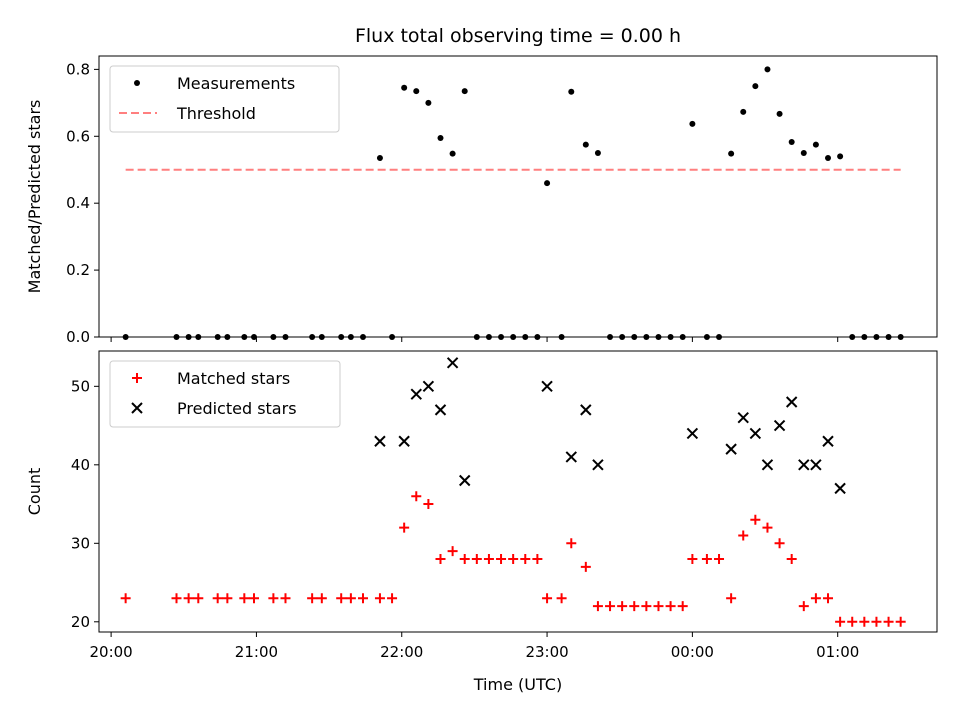 Image resolution: width=960 pixels, height=720 pixels. I want to click on y-tick-label: 50, so click(80, 386).